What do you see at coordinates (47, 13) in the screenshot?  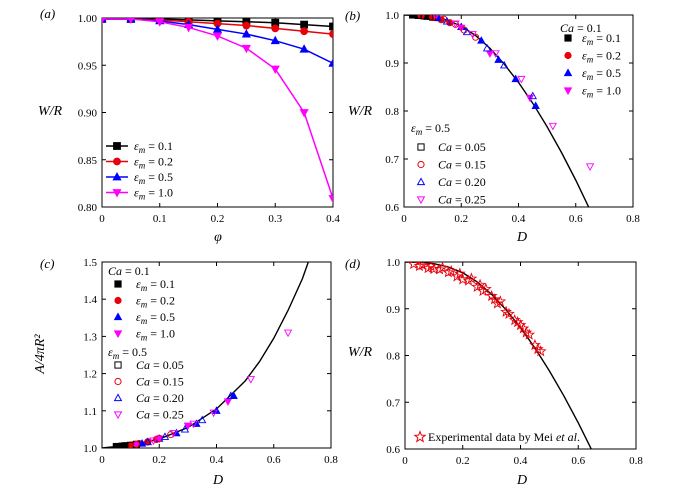 I see `panel-label: (a)` at bounding box center [47, 13].